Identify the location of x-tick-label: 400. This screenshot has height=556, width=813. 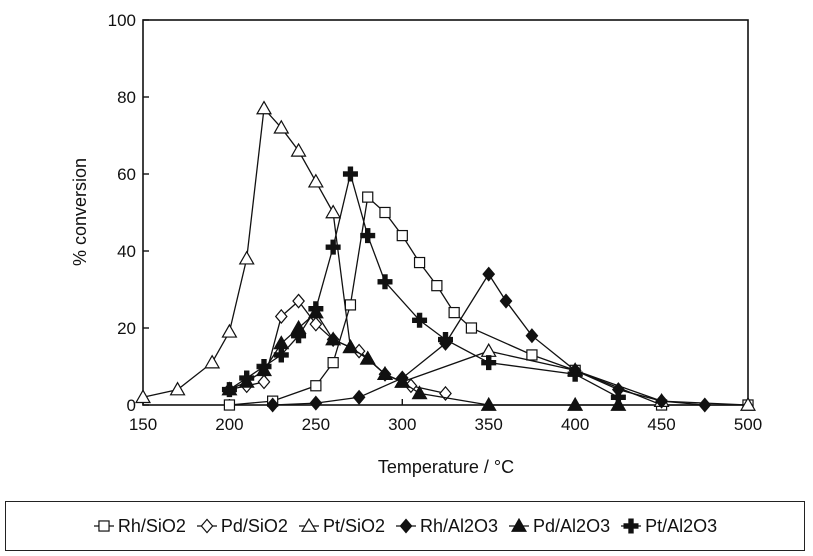
(575, 424).